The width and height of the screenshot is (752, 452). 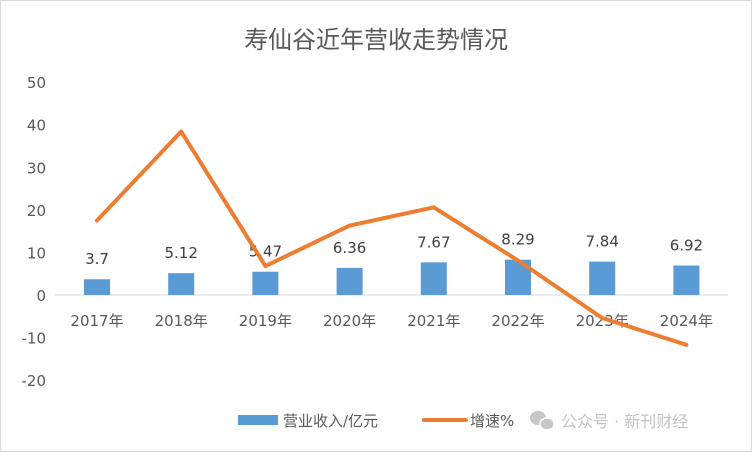 I want to click on x-tick-label: 2024年, so click(x=686, y=321).